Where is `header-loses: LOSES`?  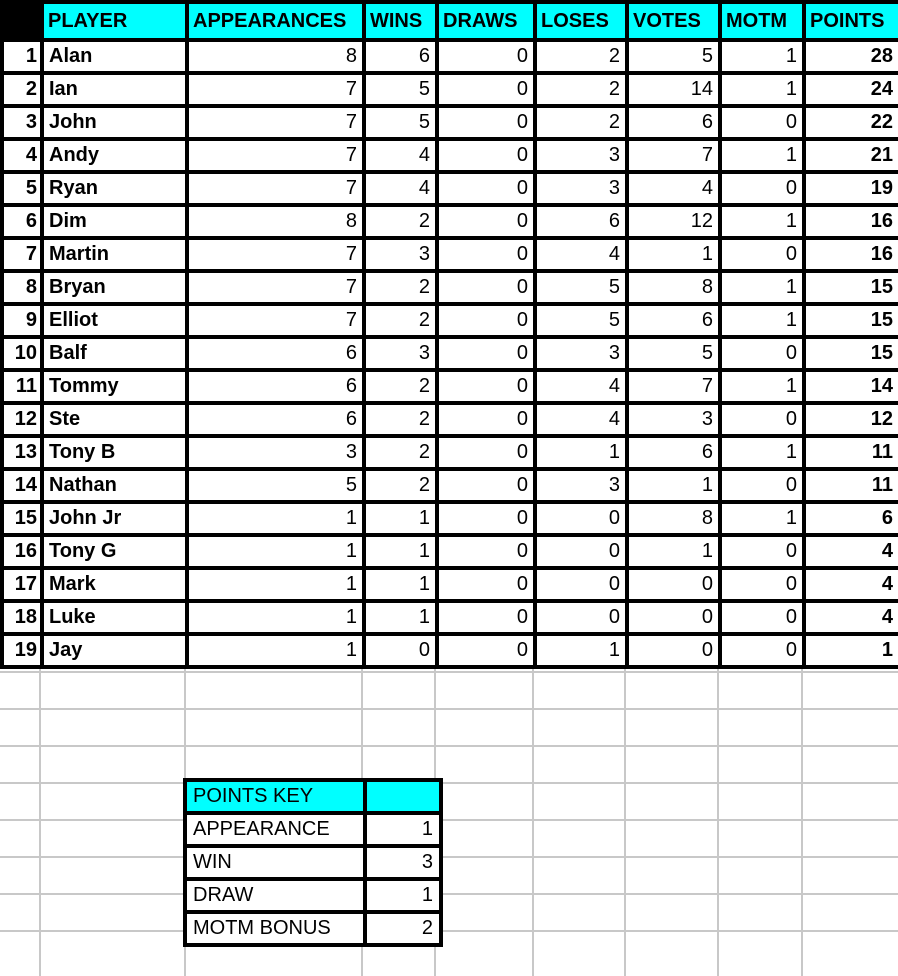 header-loses: LOSES is located at coordinates (581, 21).